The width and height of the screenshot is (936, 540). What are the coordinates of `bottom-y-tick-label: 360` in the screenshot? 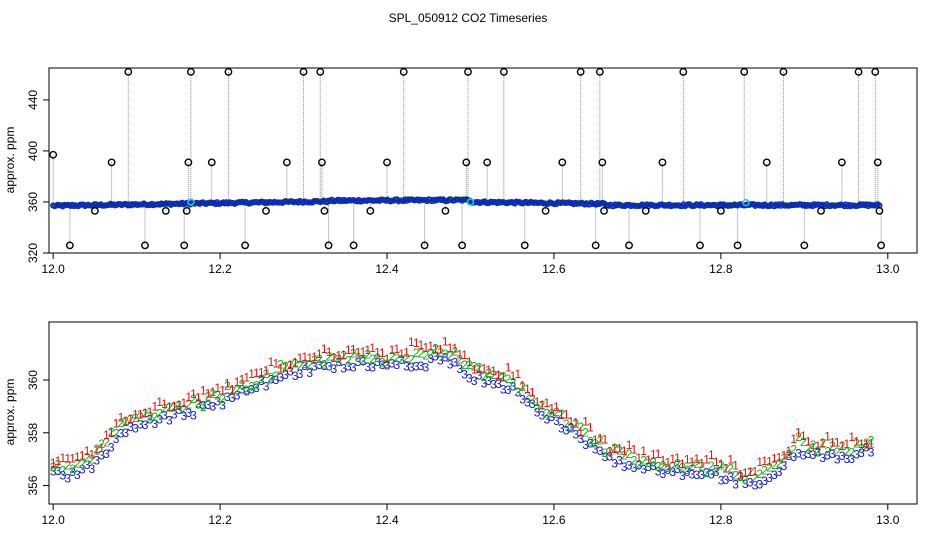 It's located at (33, 380).